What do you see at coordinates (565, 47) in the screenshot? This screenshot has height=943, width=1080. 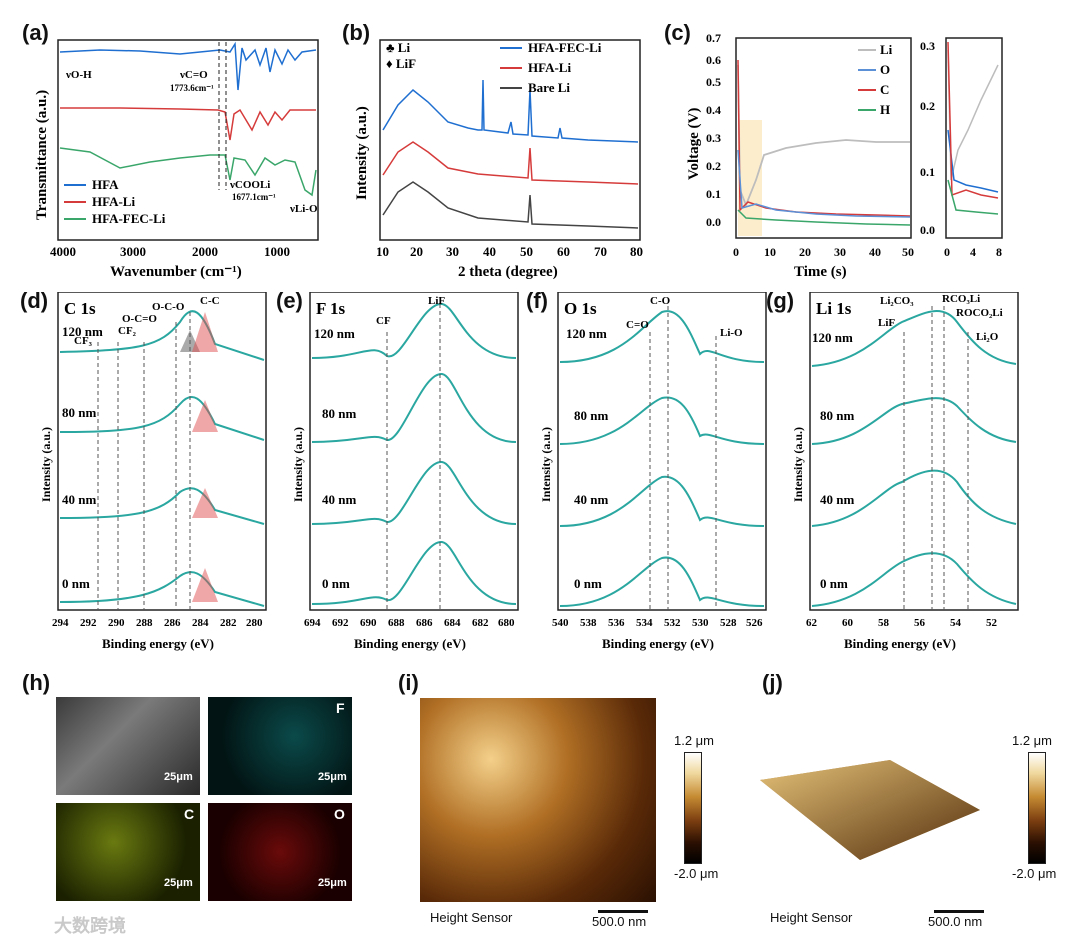 I see `legend-b-0: HFA-FEC-Li` at bounding box center [565, 47].